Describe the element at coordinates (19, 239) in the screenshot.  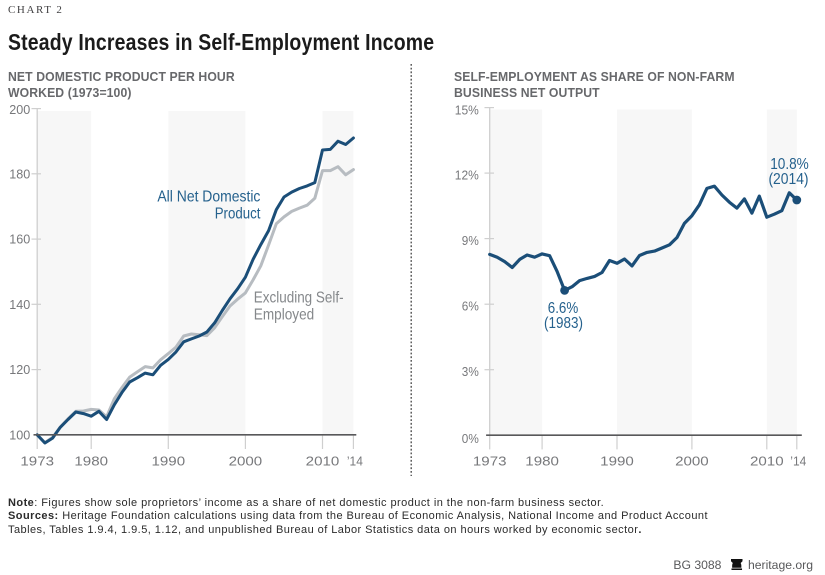
I see `svg-text: 160` at that location.